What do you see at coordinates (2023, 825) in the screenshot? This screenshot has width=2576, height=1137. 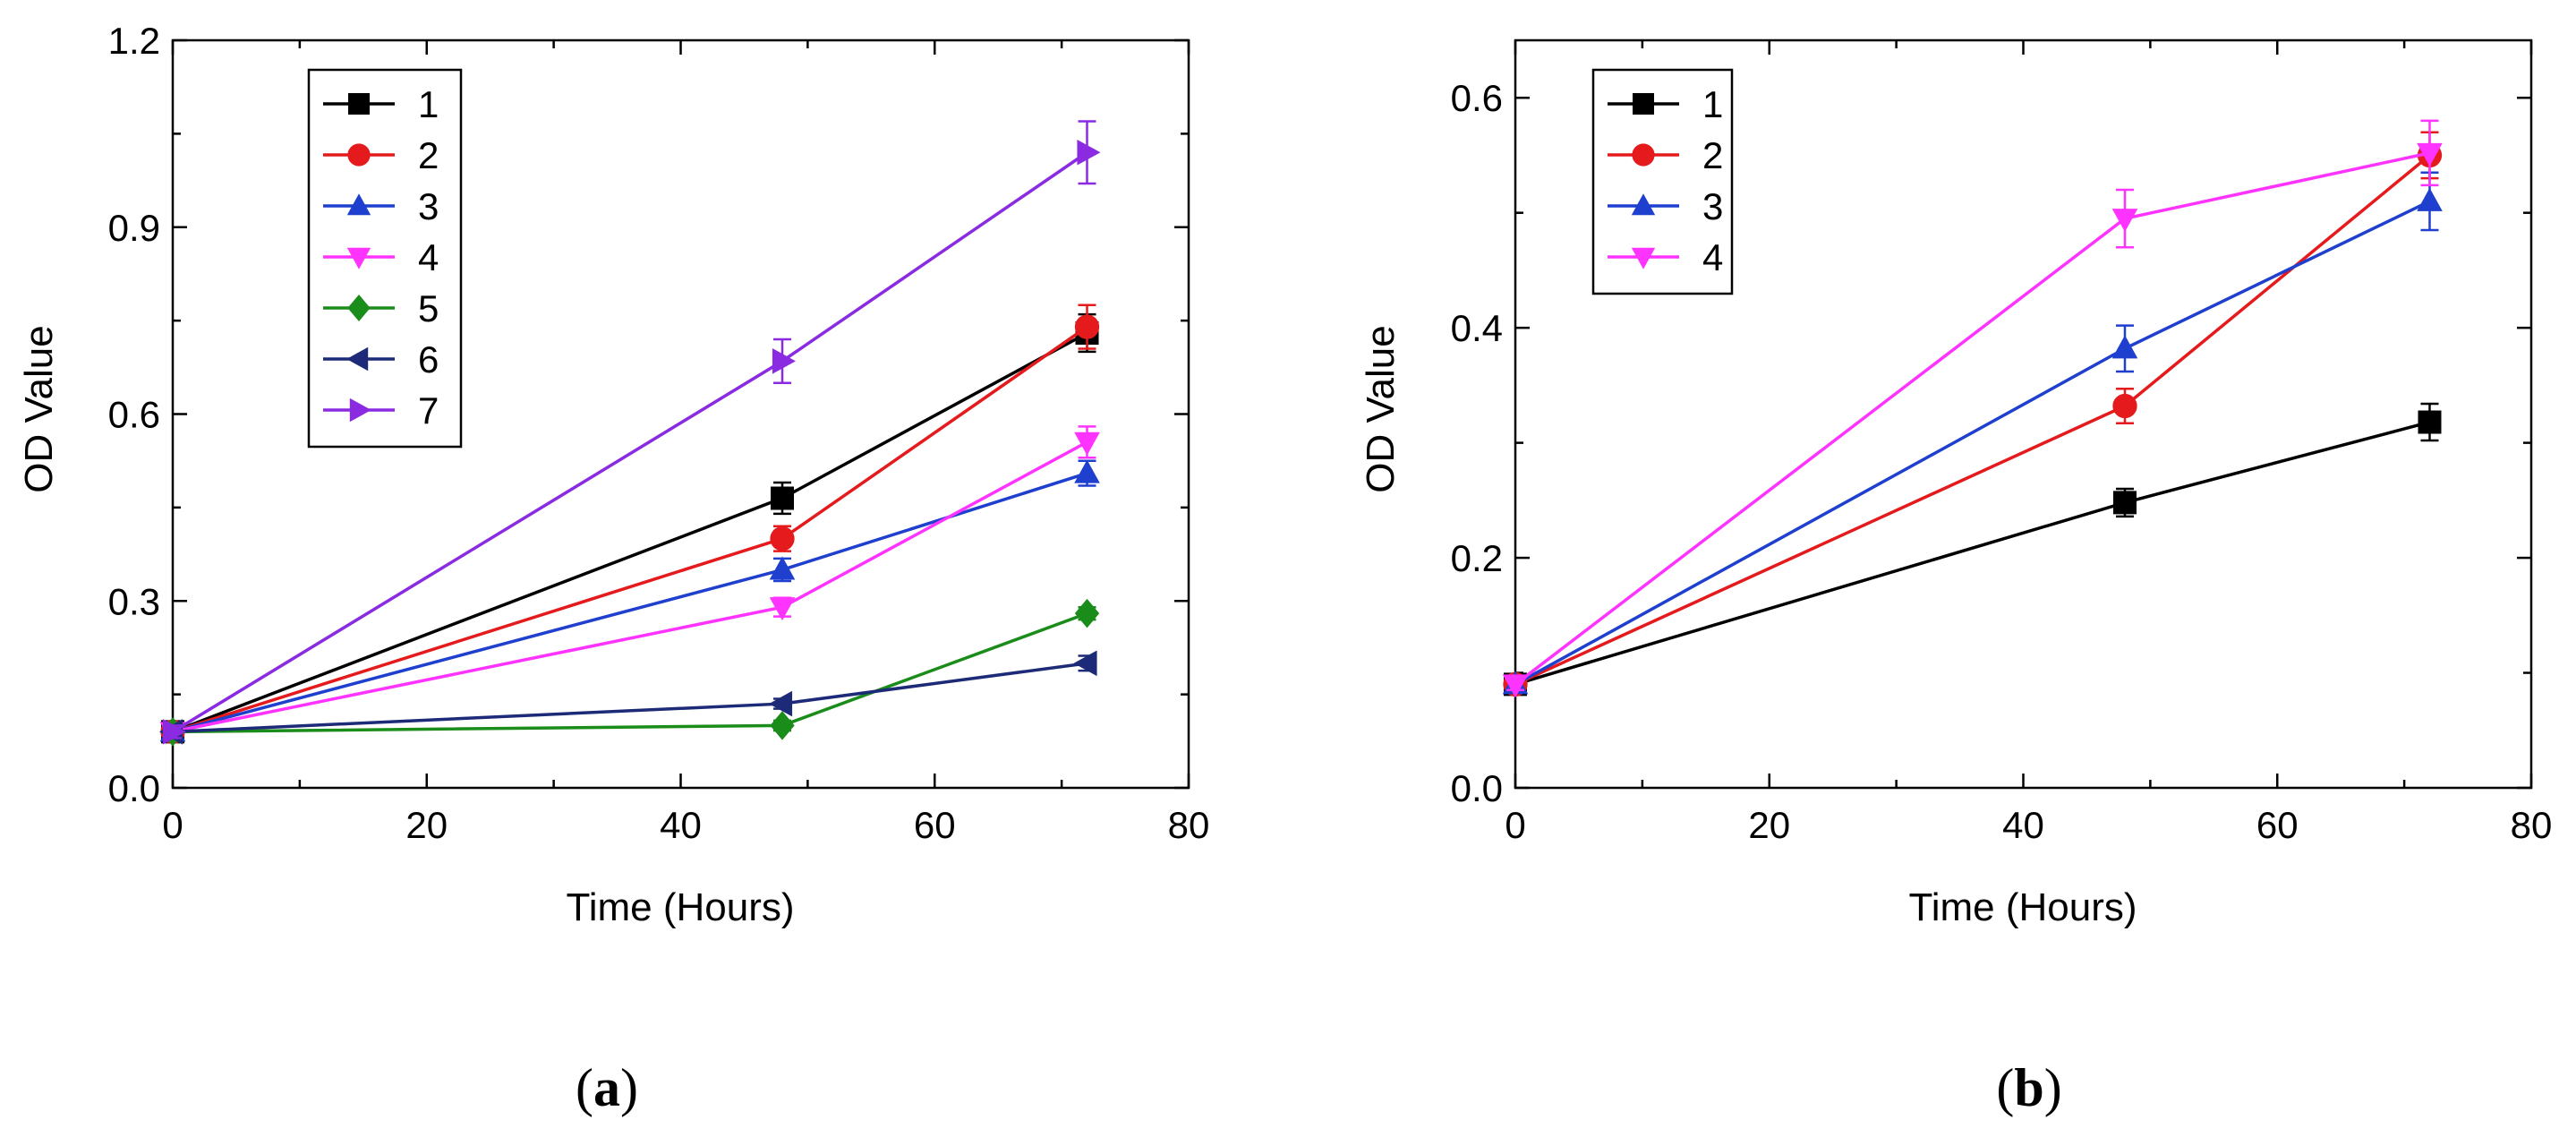 I see `chart-b-x-tick-label: 40` at bounding box center [2023, 825].